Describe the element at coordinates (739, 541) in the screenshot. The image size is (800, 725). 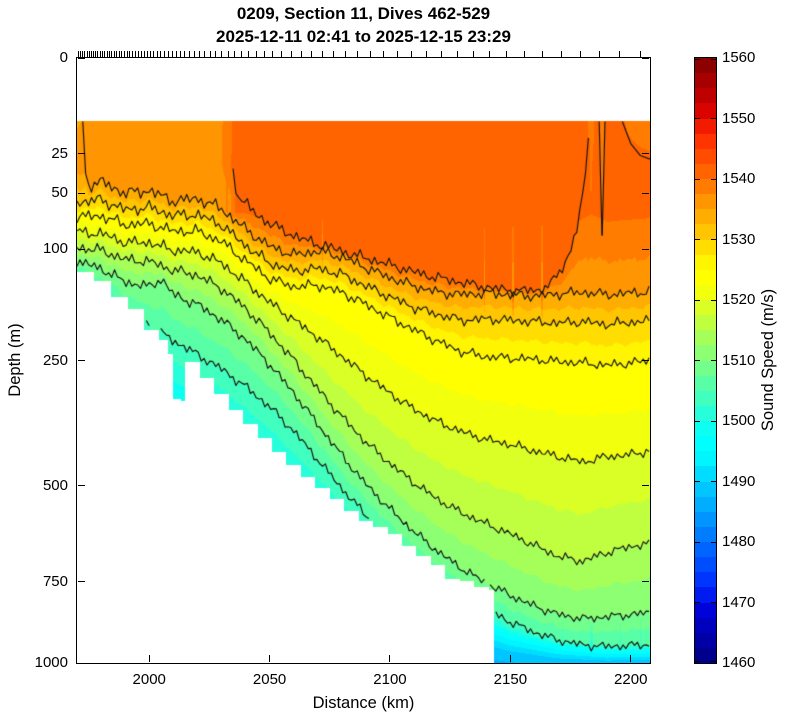
I see `colorbar-tick-label: 1480` at that location.